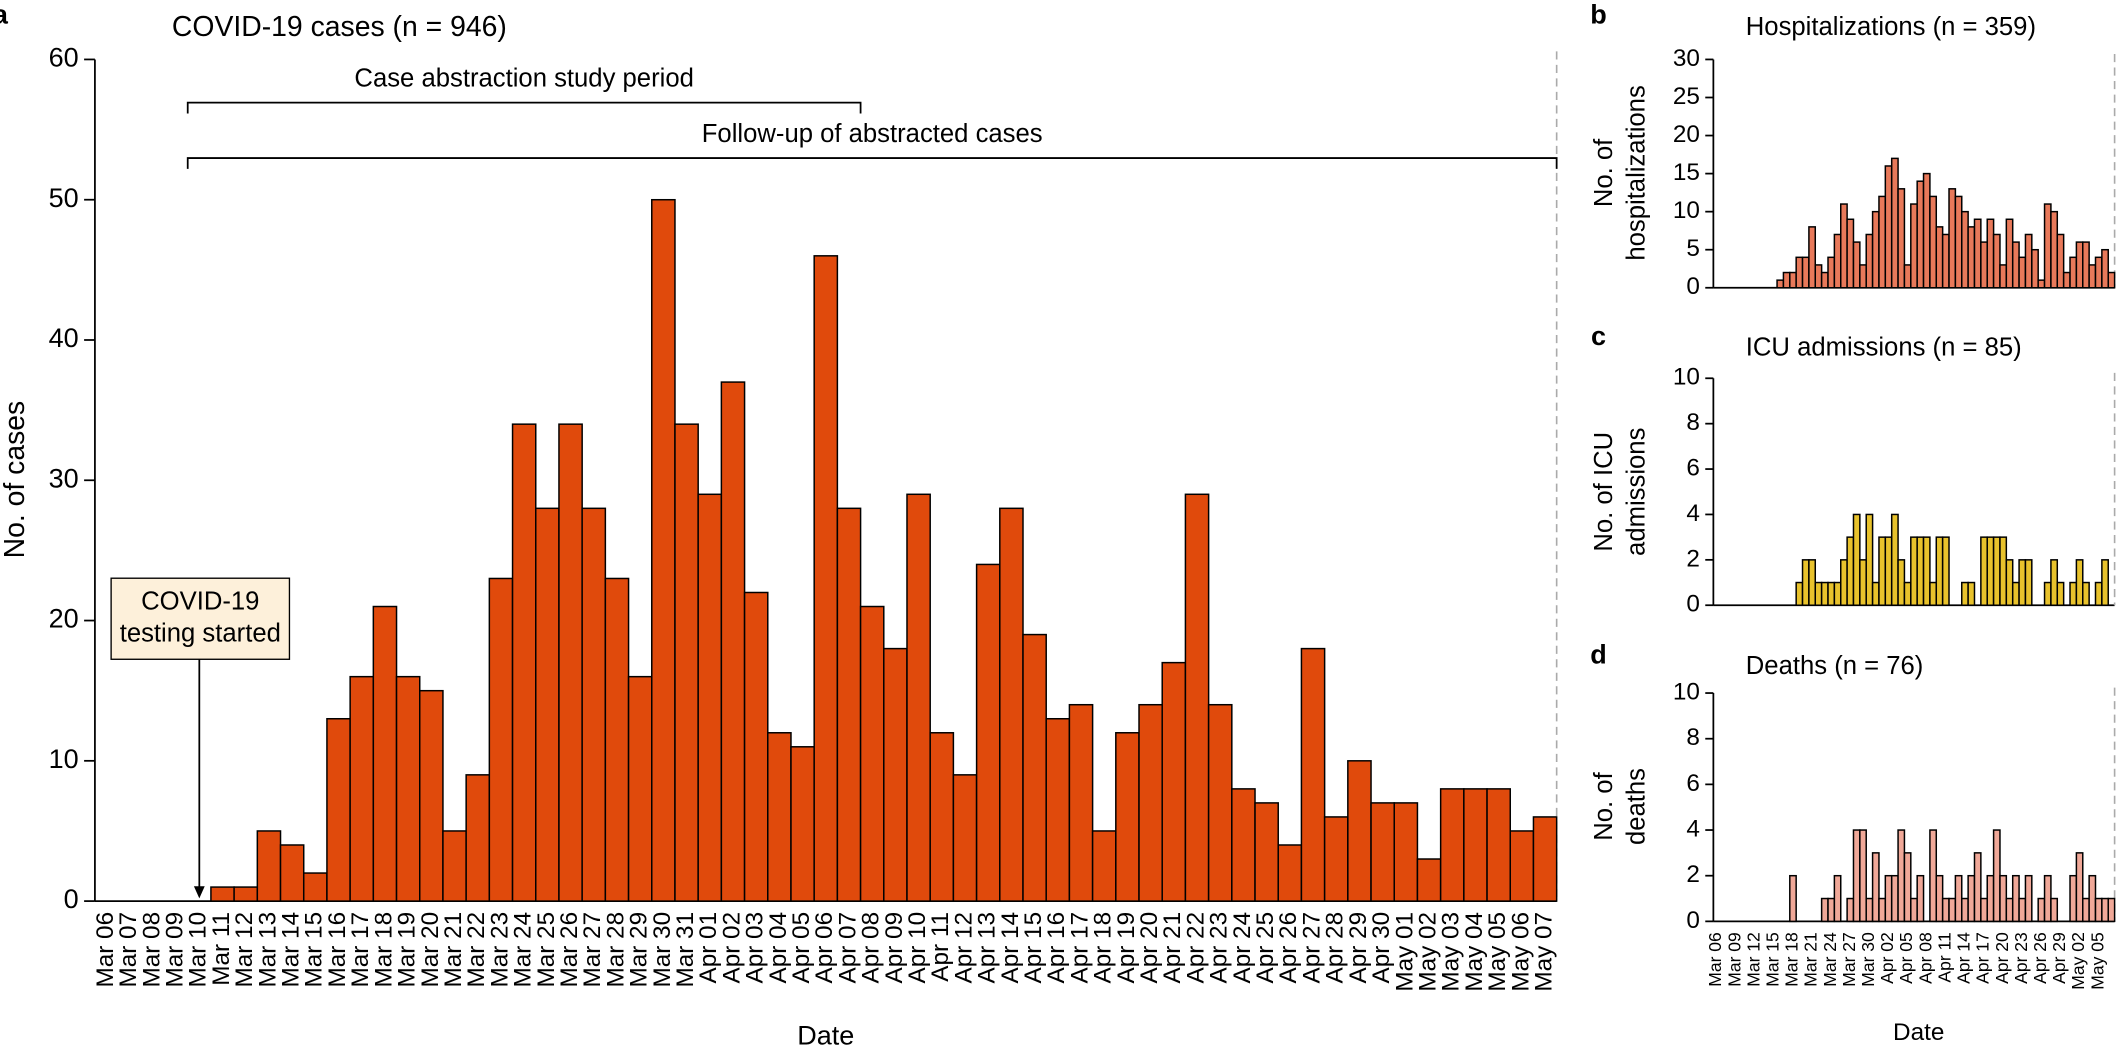 This screenshot has width=2119, height=1047. I want to click on x-tick-label: Apr 08, so click(1925, 958).